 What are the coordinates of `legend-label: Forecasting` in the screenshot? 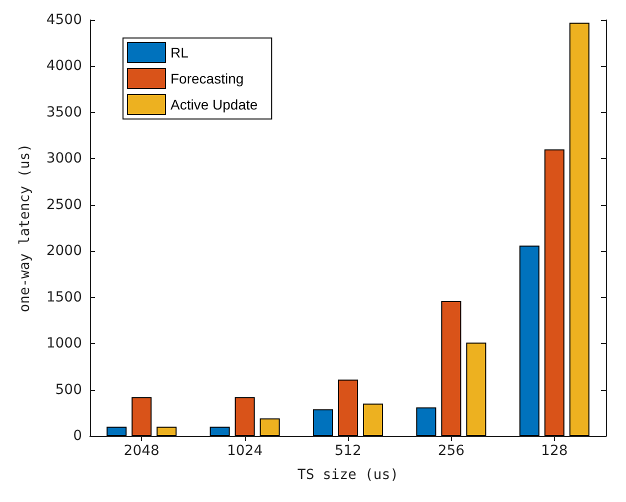 It's located at (207, 78).